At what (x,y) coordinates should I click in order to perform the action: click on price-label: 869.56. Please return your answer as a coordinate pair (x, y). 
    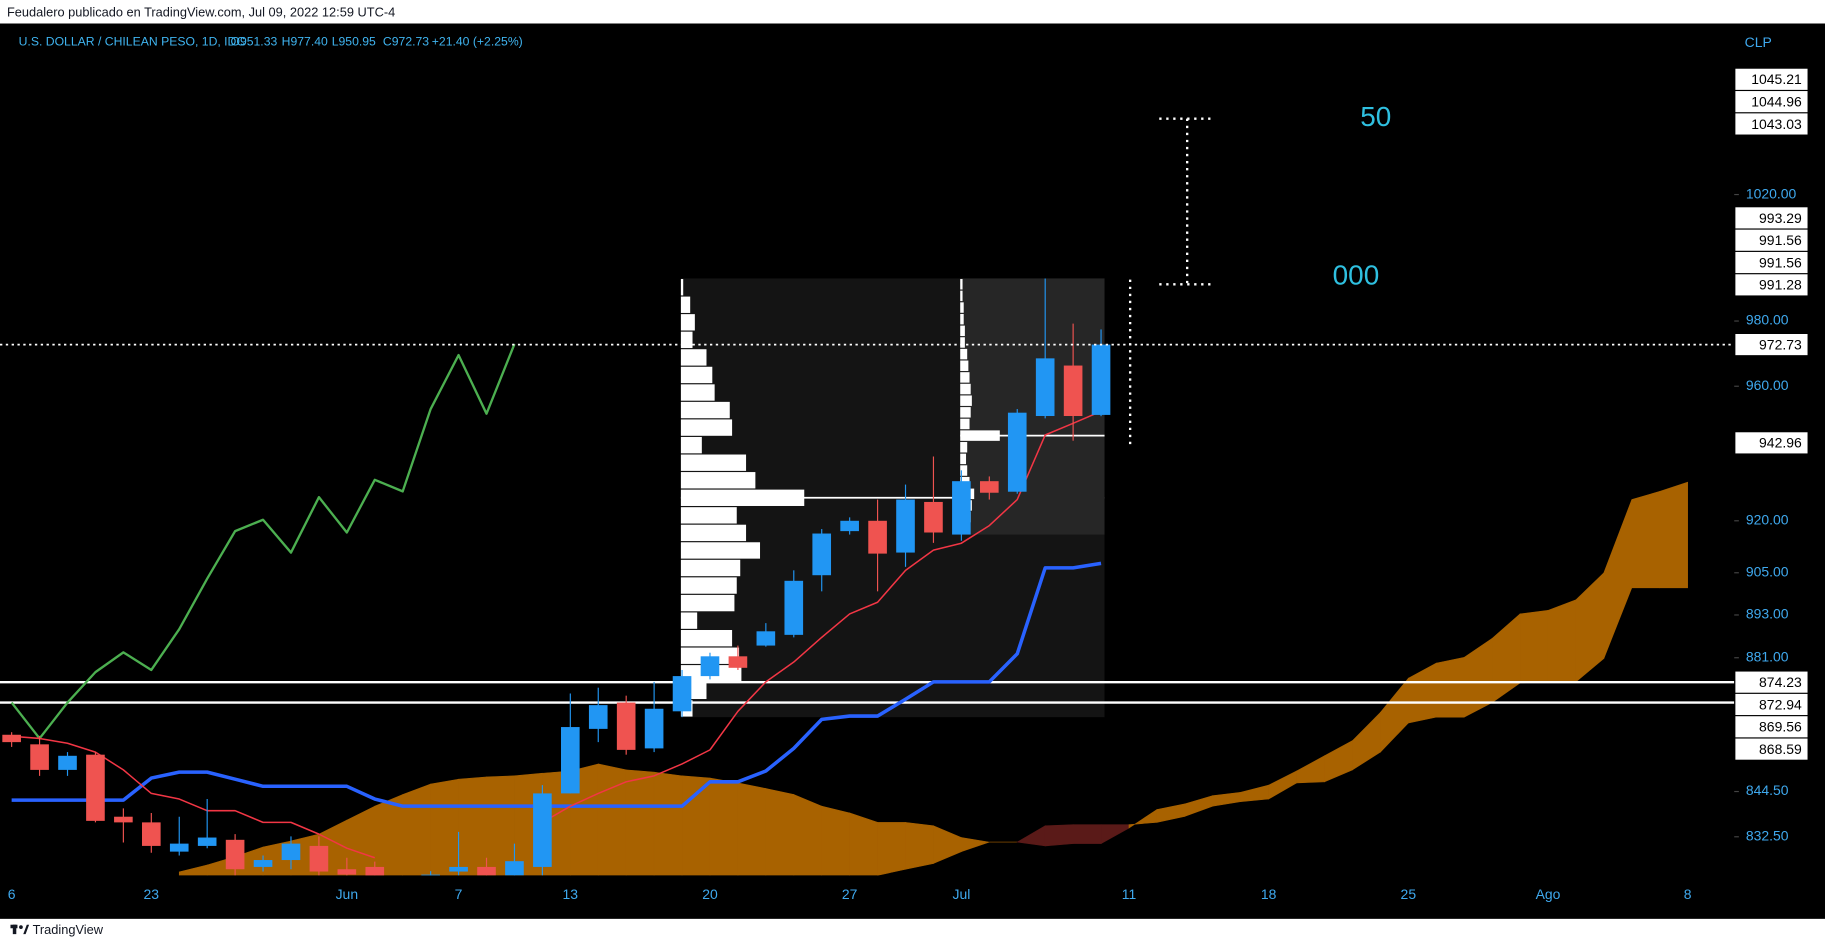
    Looking at the image, I should click on (1780, 727).